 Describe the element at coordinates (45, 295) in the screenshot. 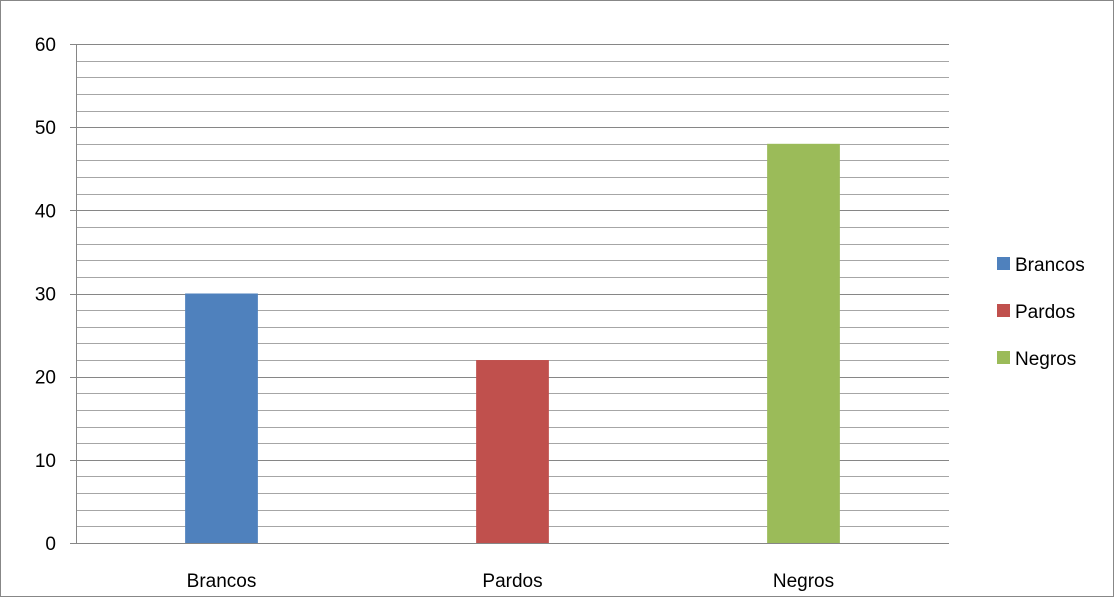

I see `y-tick-label: 30` at that location.